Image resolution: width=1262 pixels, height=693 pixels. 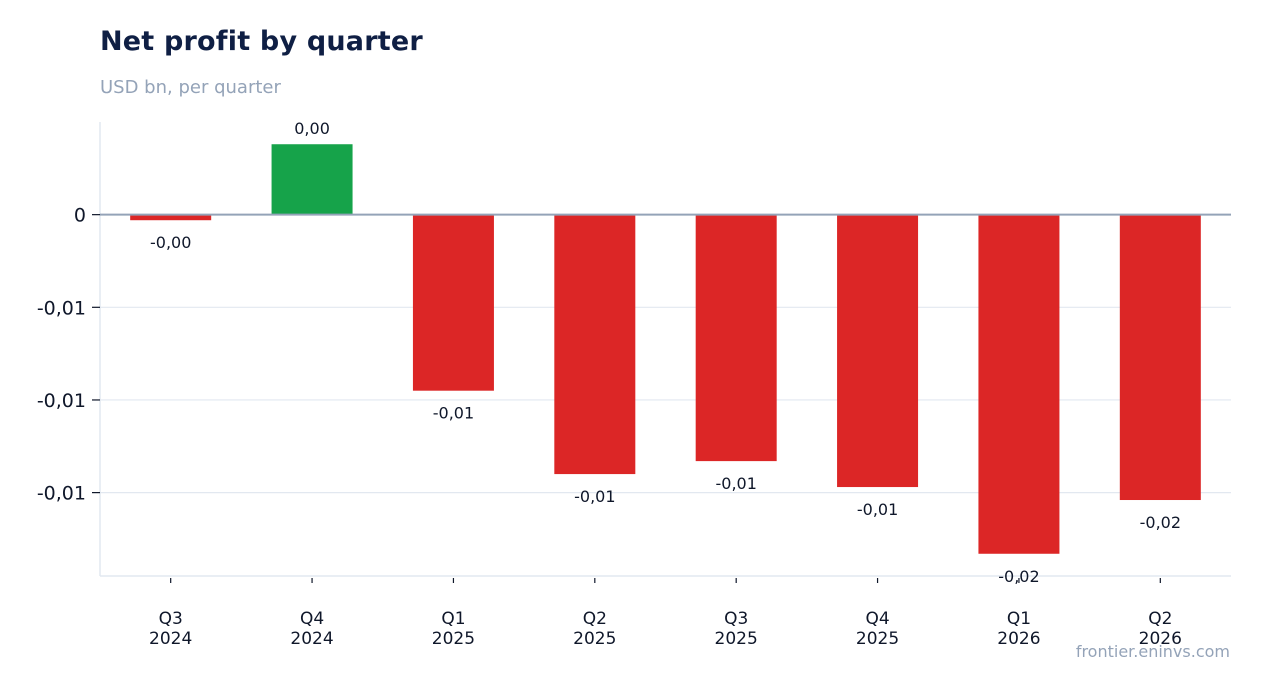 What do you see at coordinates (1152, 651) in the screenshot?
I see `source-attribution: frontier.eninvs.com` at bounding box center [1152, 651].